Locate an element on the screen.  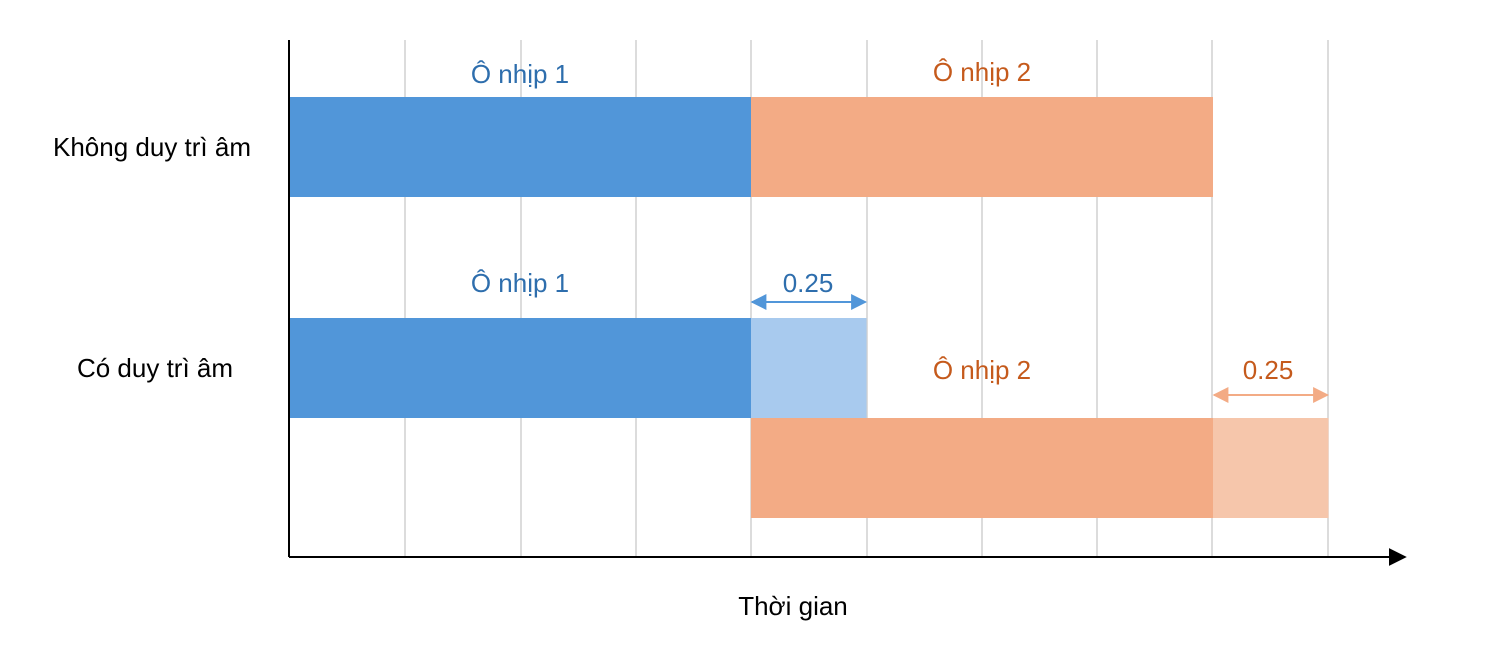
row-label-sustain: Có duy trì âm is located at coordinates (155, 368).